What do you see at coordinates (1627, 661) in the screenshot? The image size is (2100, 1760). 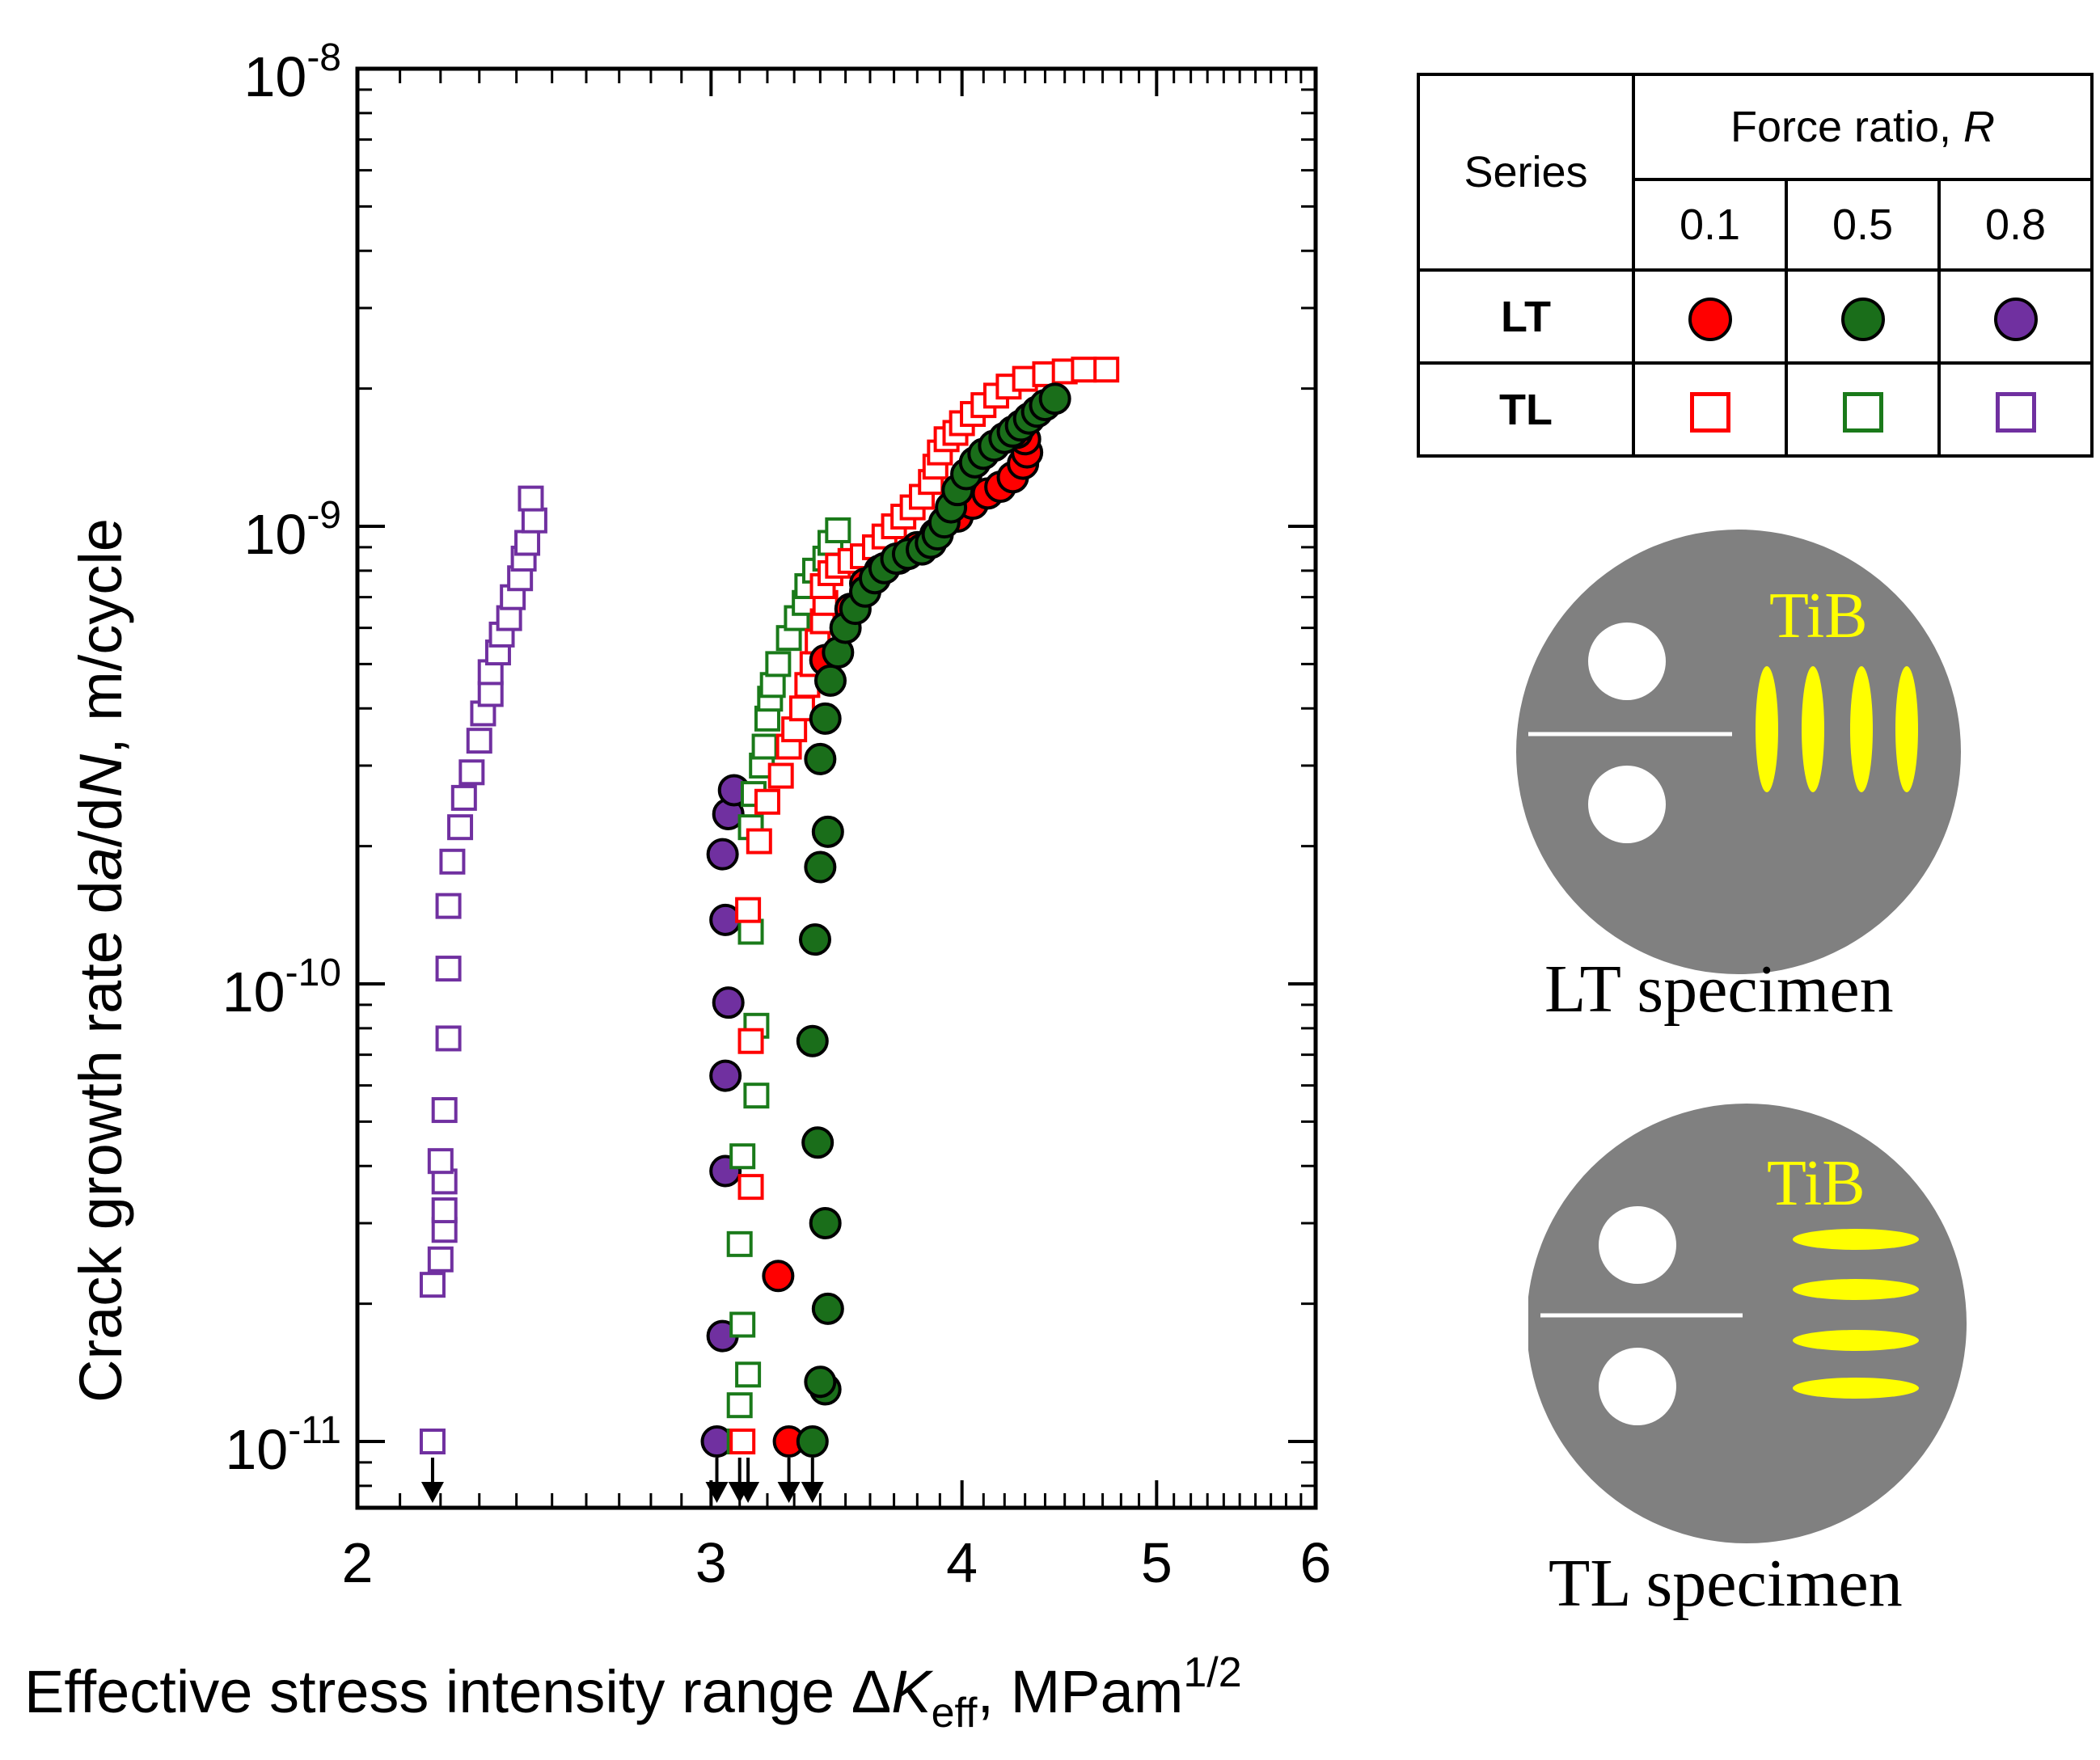 I see `lt-pin-hole-top` at bounding box center [1627, 661].